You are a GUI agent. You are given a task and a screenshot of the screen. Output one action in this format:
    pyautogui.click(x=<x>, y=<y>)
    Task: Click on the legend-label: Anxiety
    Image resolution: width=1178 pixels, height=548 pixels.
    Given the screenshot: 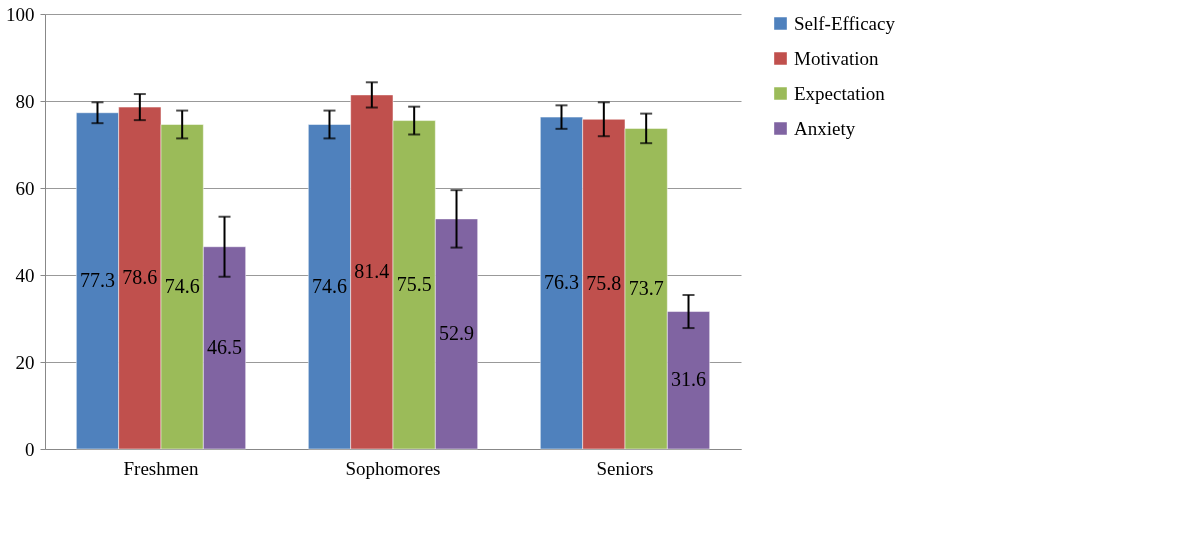 What is the action you would take?
    pyautogui.click(x=825, y=128)
    